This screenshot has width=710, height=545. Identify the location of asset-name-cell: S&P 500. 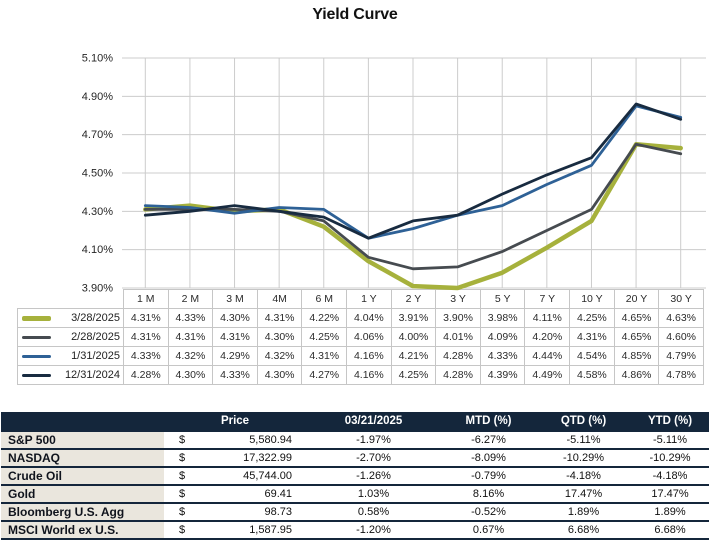
(82, 439).